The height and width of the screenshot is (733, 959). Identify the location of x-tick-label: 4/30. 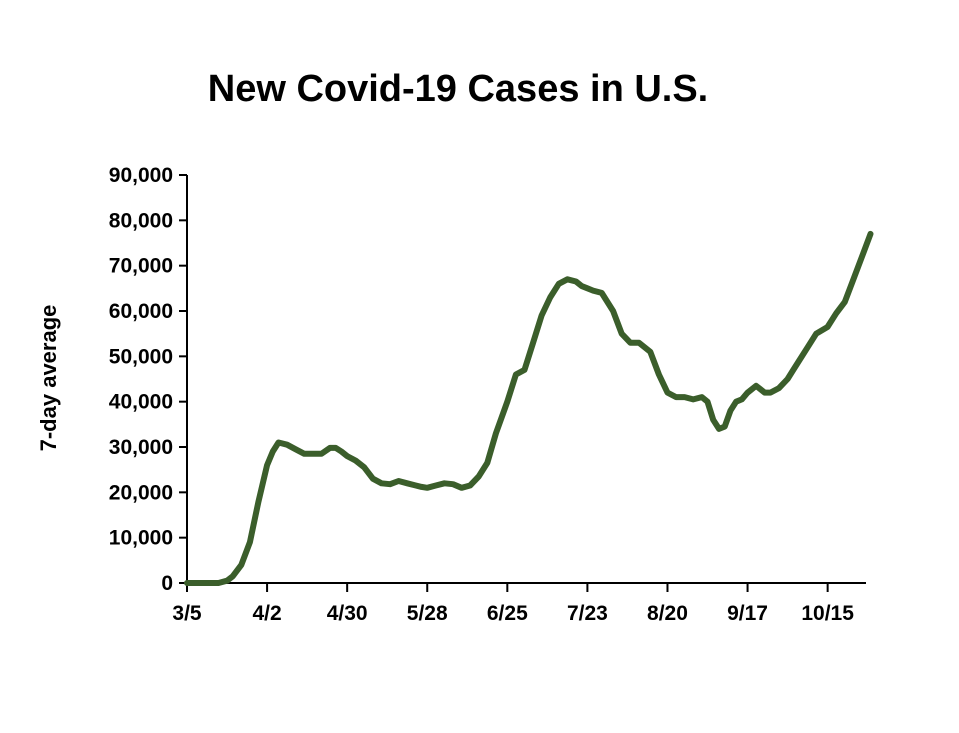
(347, 613).